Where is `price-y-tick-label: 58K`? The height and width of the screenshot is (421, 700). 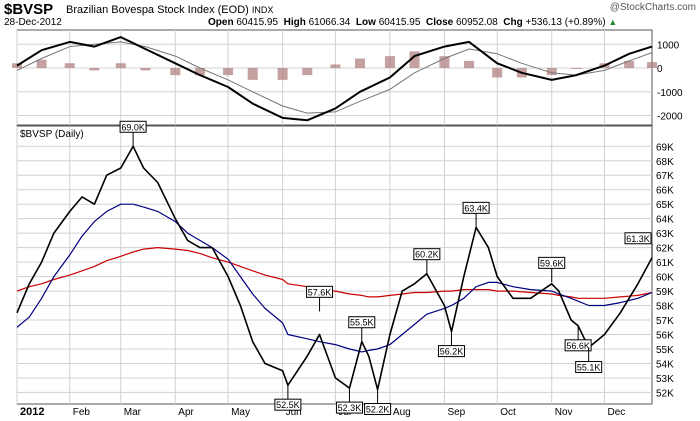
price-y-tick-label: 58K is located at coordinates (665, 307).